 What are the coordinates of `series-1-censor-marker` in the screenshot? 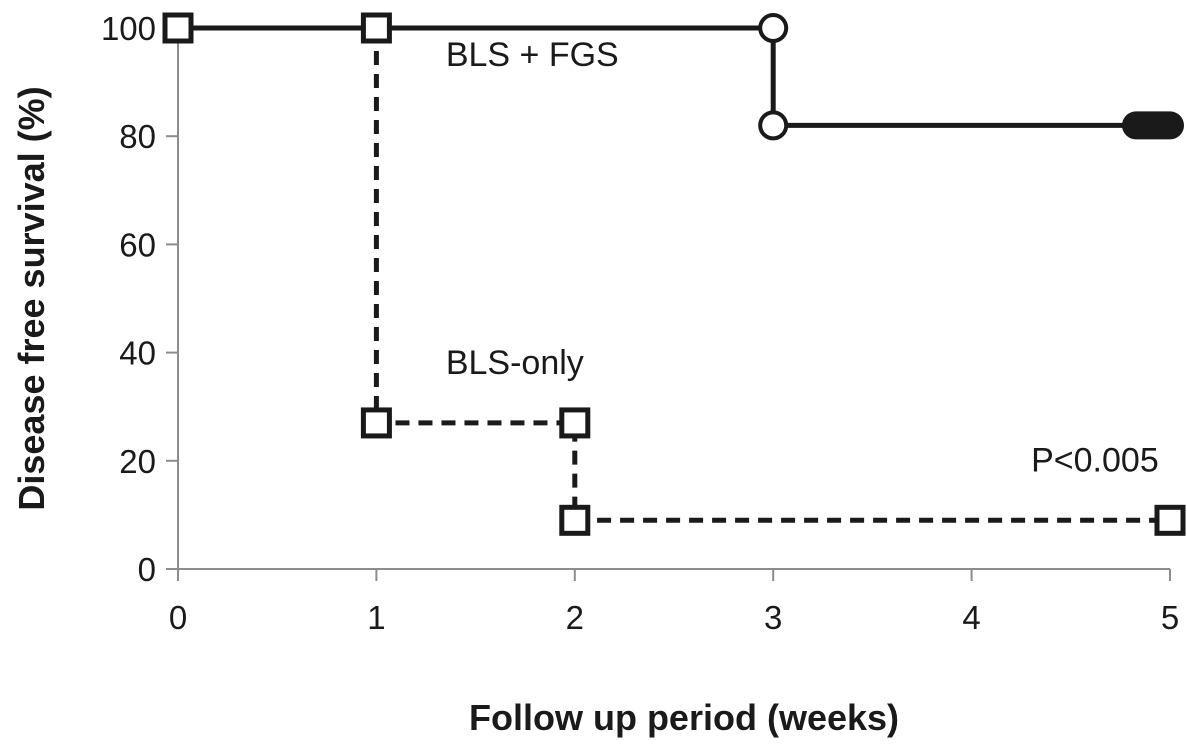 It's located at (1153, 125).